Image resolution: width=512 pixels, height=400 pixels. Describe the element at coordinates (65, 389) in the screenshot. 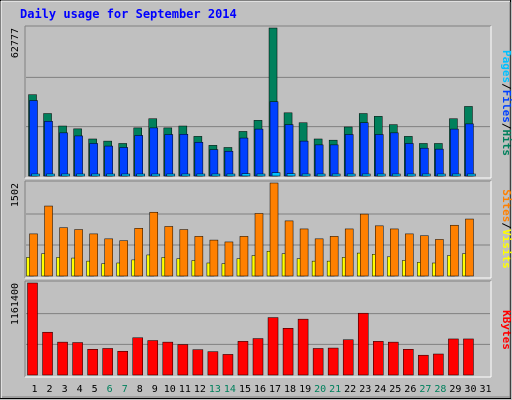

I see `x-tick-label: 3` at that location.